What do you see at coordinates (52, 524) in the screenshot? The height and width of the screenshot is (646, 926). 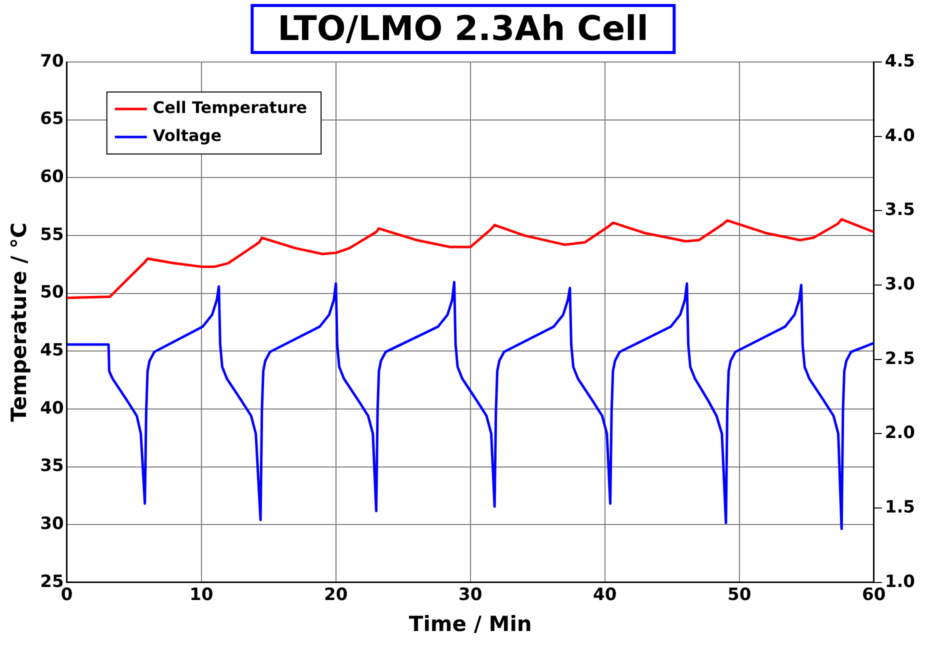 I see `y-tick-label: 30` at bounding box center [52, 524].